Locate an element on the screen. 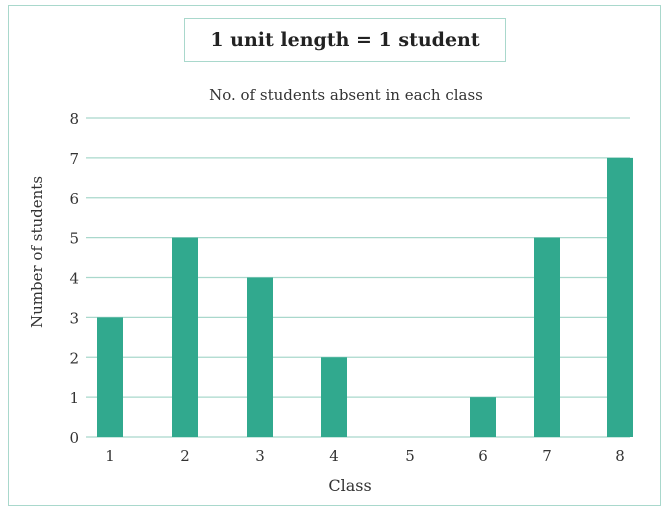  x-tick-label: 2 is located at coordinates (185, 456).